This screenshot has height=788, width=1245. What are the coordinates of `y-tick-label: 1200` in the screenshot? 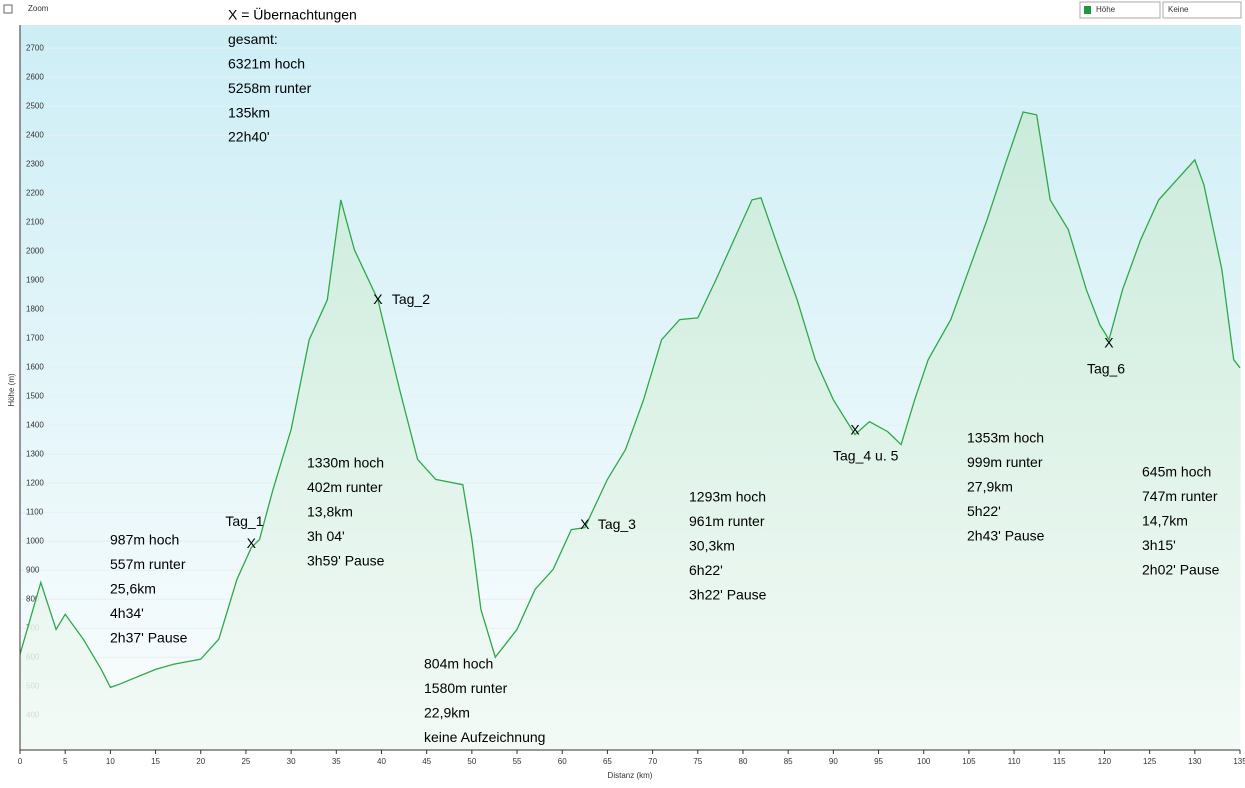 It's located at (35, 482).